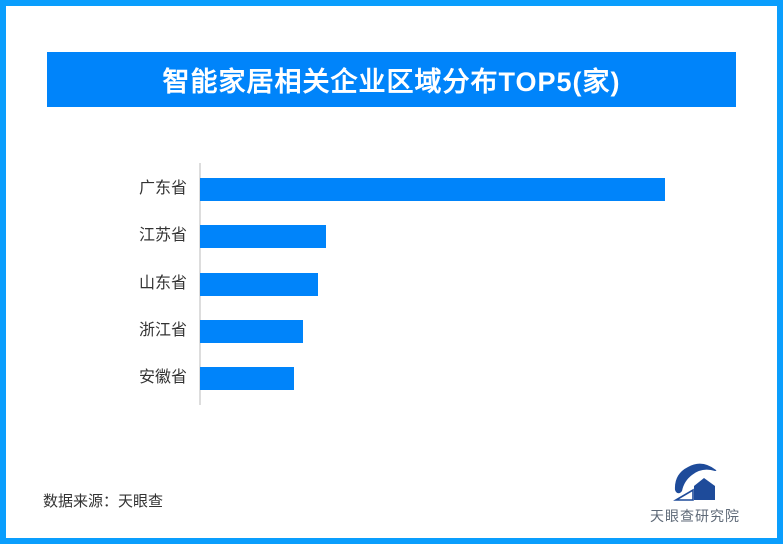  What do you see at coordinates (103, 501) in the screenshot?
I see `data-source-text: 数据来源：天眼查` at bounding box center [103, 501].